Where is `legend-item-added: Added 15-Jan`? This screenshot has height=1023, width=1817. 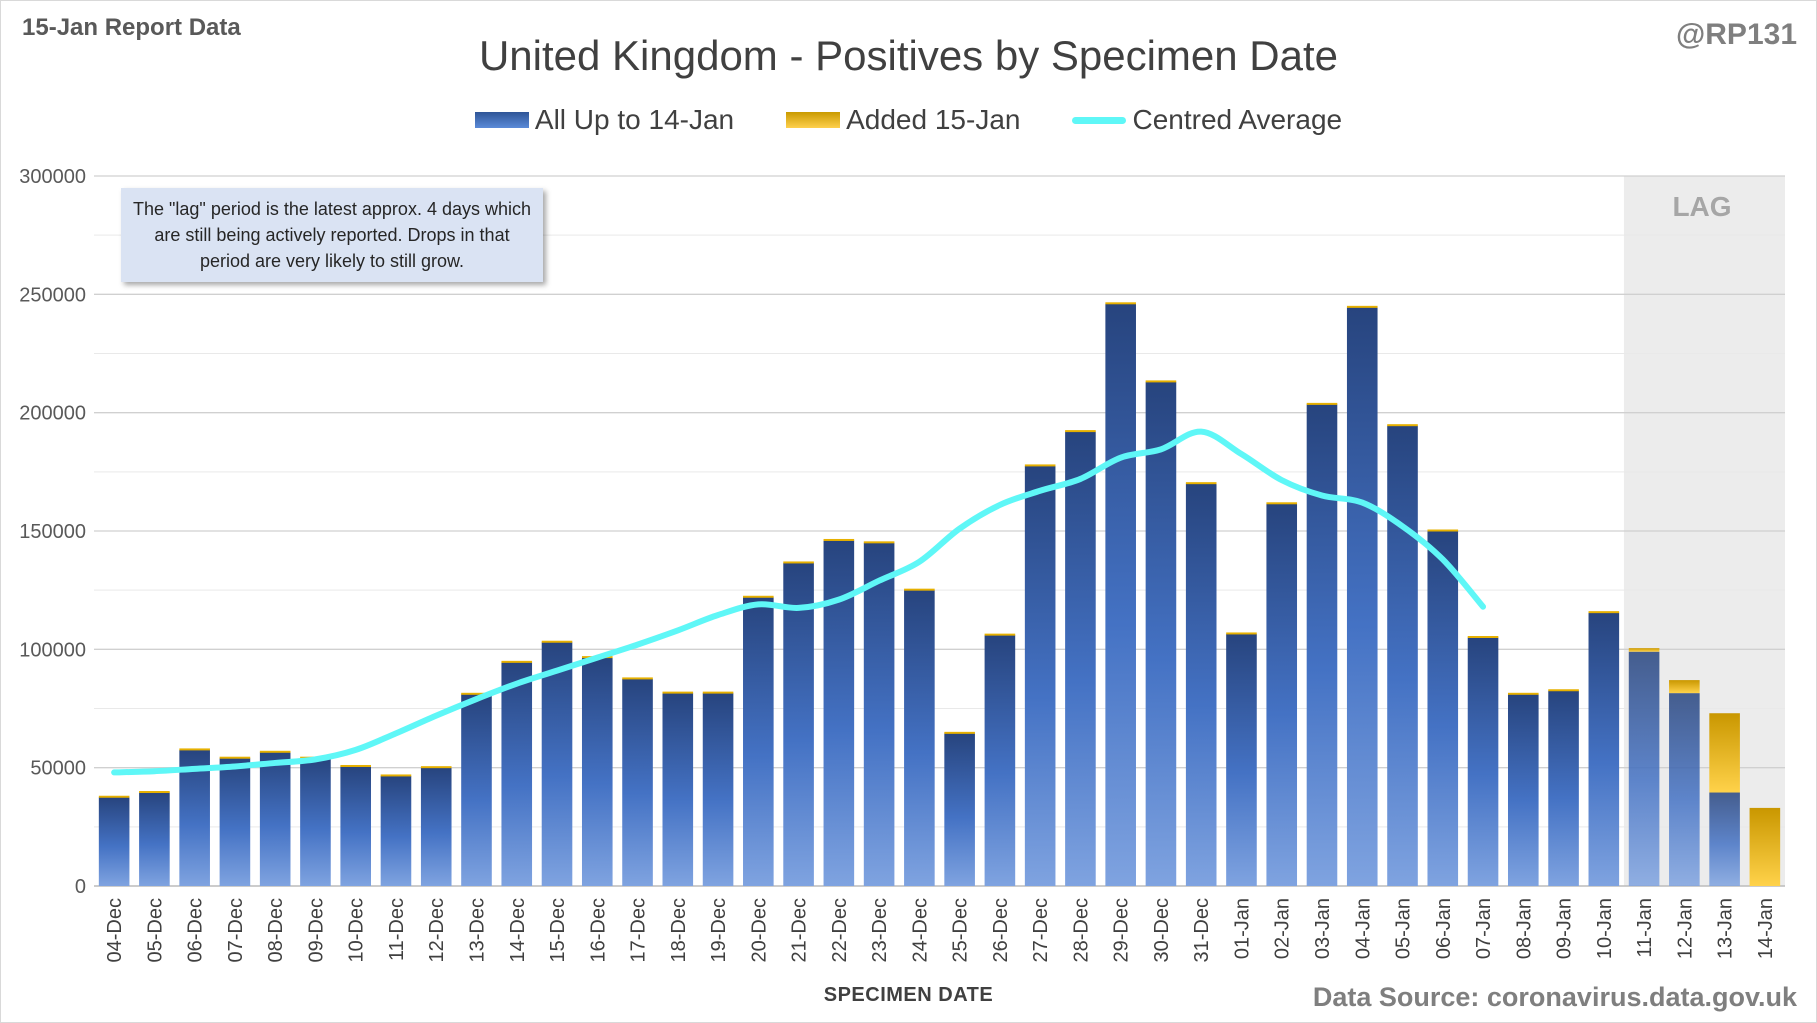 legend-item-added: Added 15-Jan is located at coordinates (903, 120).